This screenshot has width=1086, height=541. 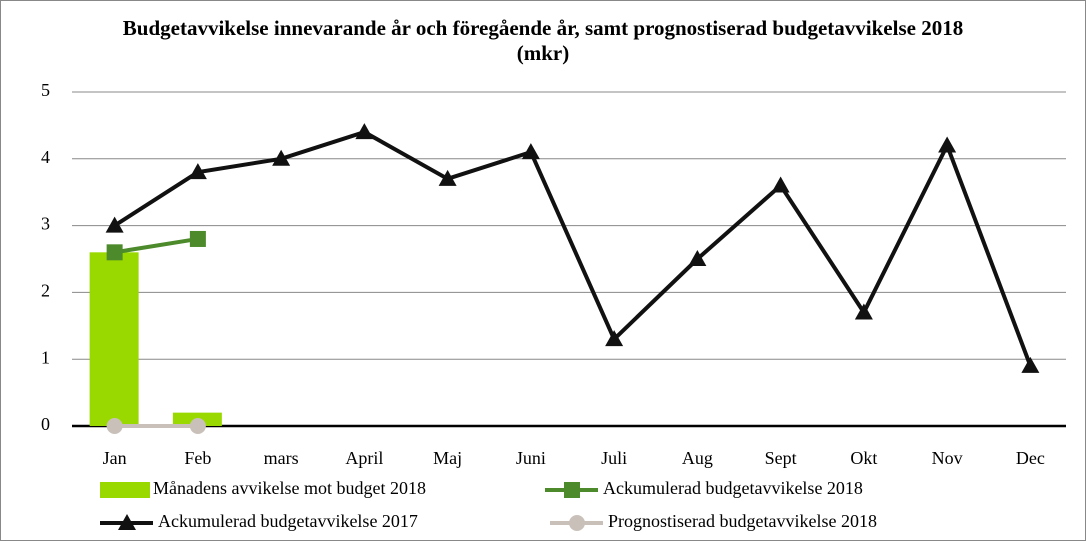 I want to click on x-tick-label: Feb, so click(x=197, y=458).